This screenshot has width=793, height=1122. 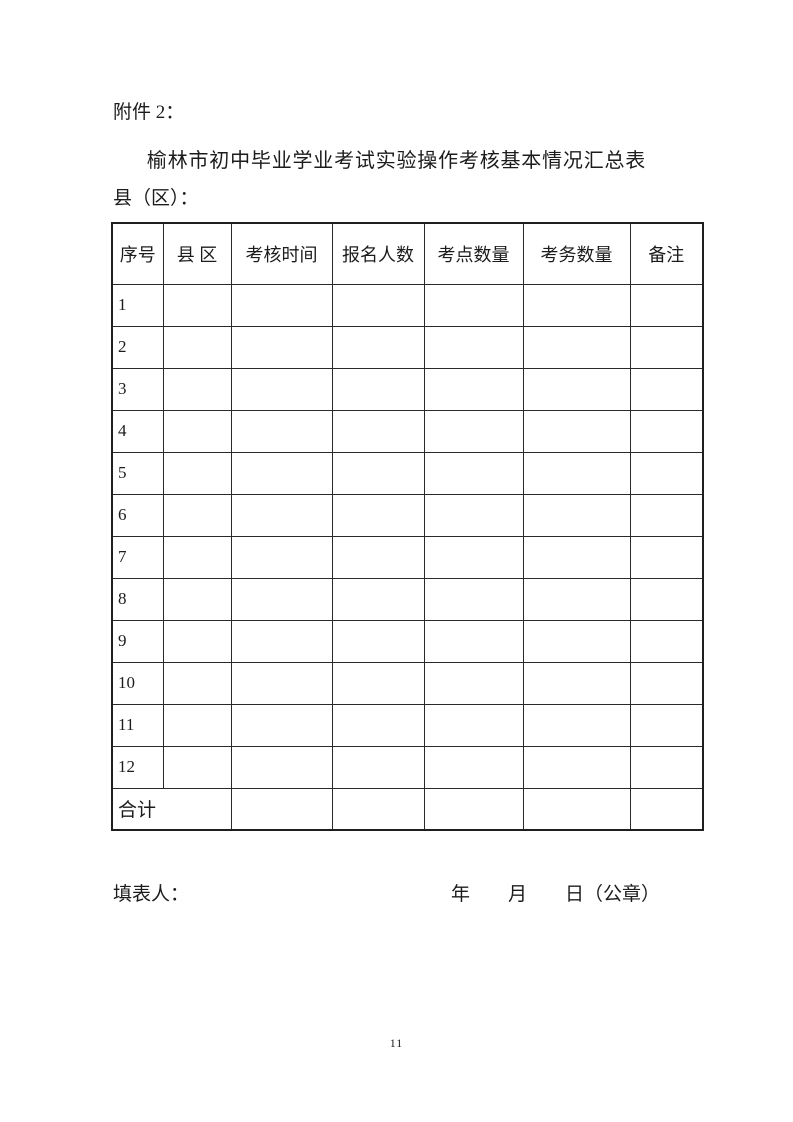 What do you see at coordinates (666, 253) in the screenshot?
I see `column-header-6: 备注` at bounding box center [666, 253].